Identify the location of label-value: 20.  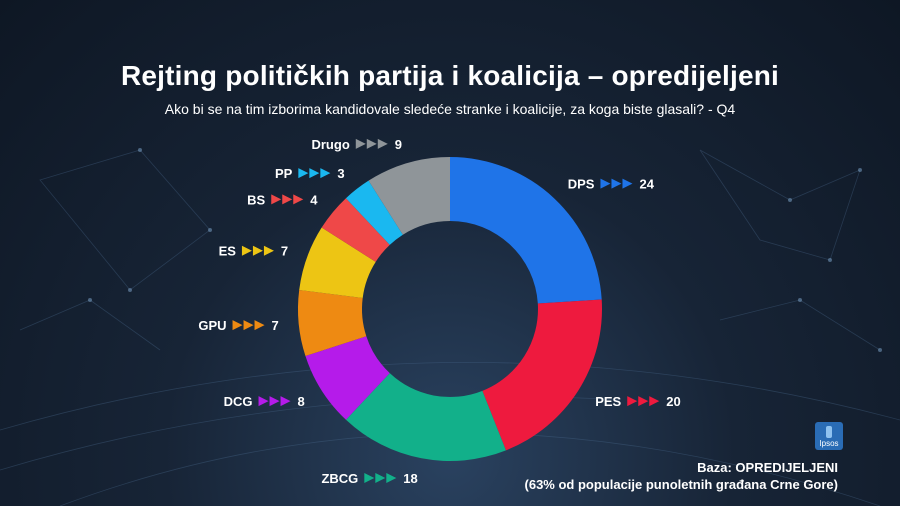
(673, 401).